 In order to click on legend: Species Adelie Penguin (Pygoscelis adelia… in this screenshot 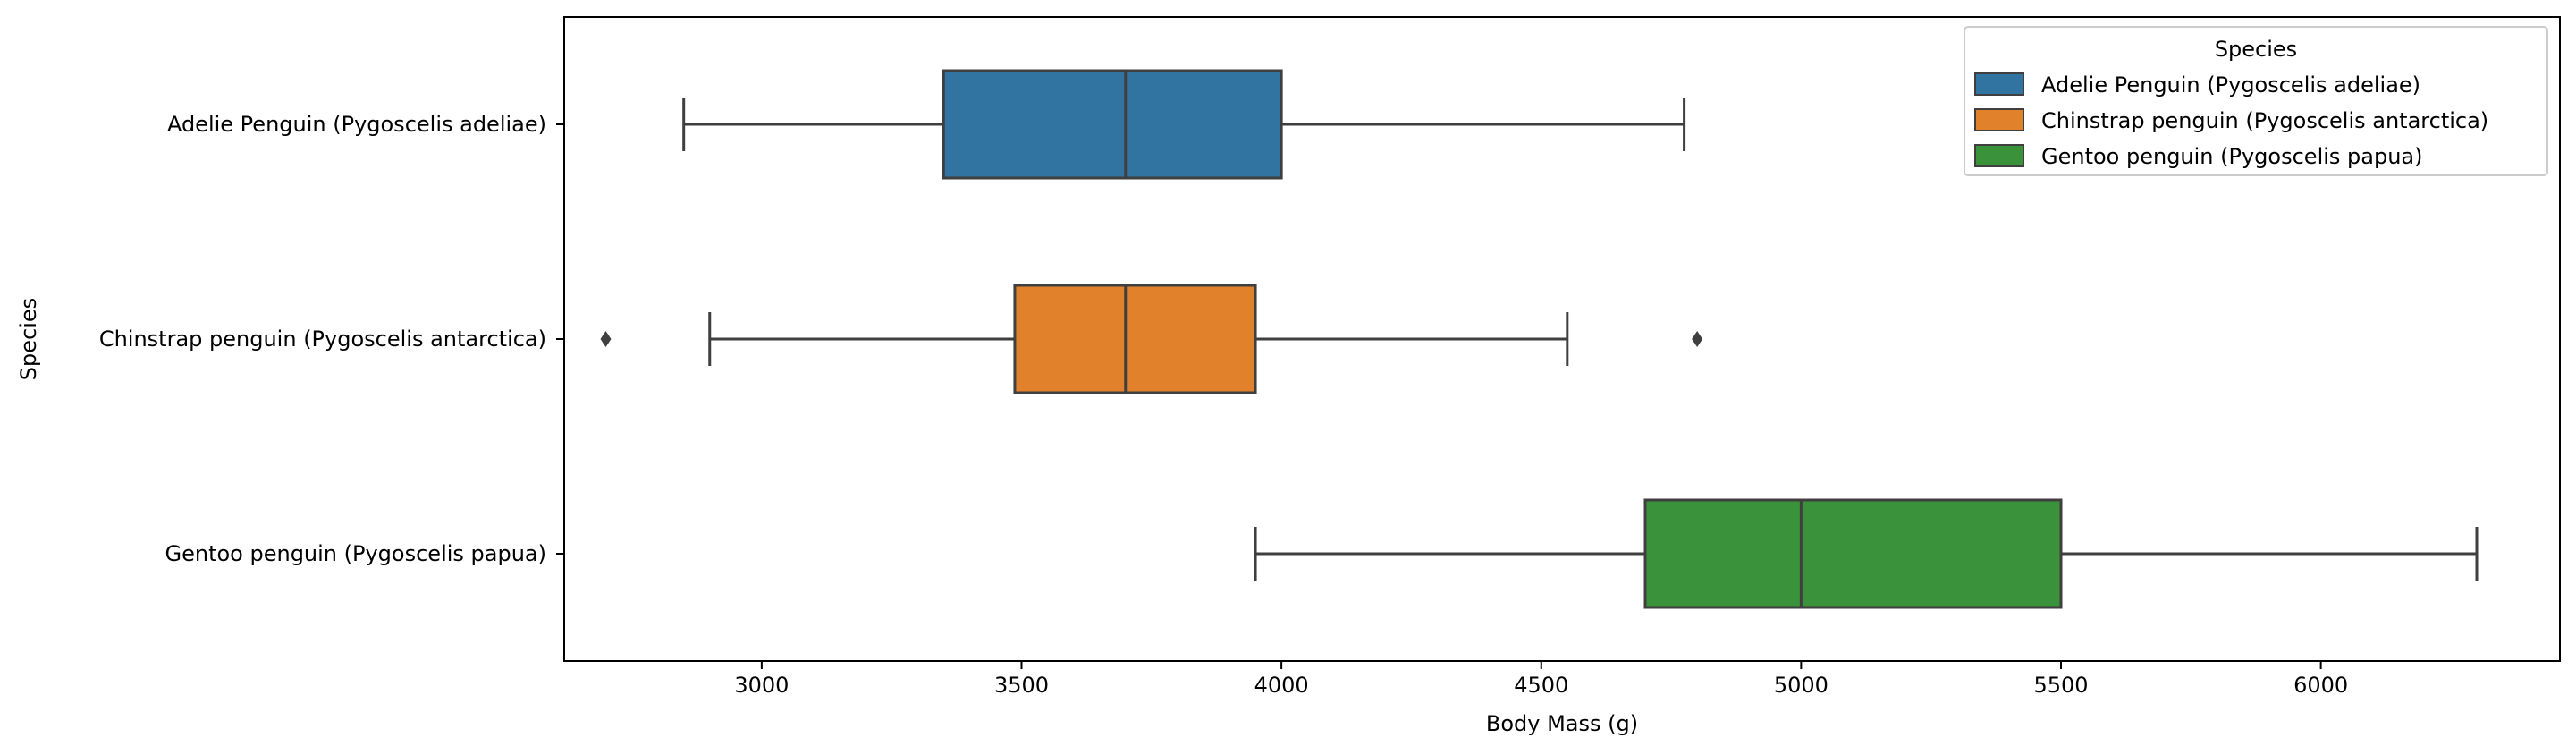, I will do `click(2256, 101)`.